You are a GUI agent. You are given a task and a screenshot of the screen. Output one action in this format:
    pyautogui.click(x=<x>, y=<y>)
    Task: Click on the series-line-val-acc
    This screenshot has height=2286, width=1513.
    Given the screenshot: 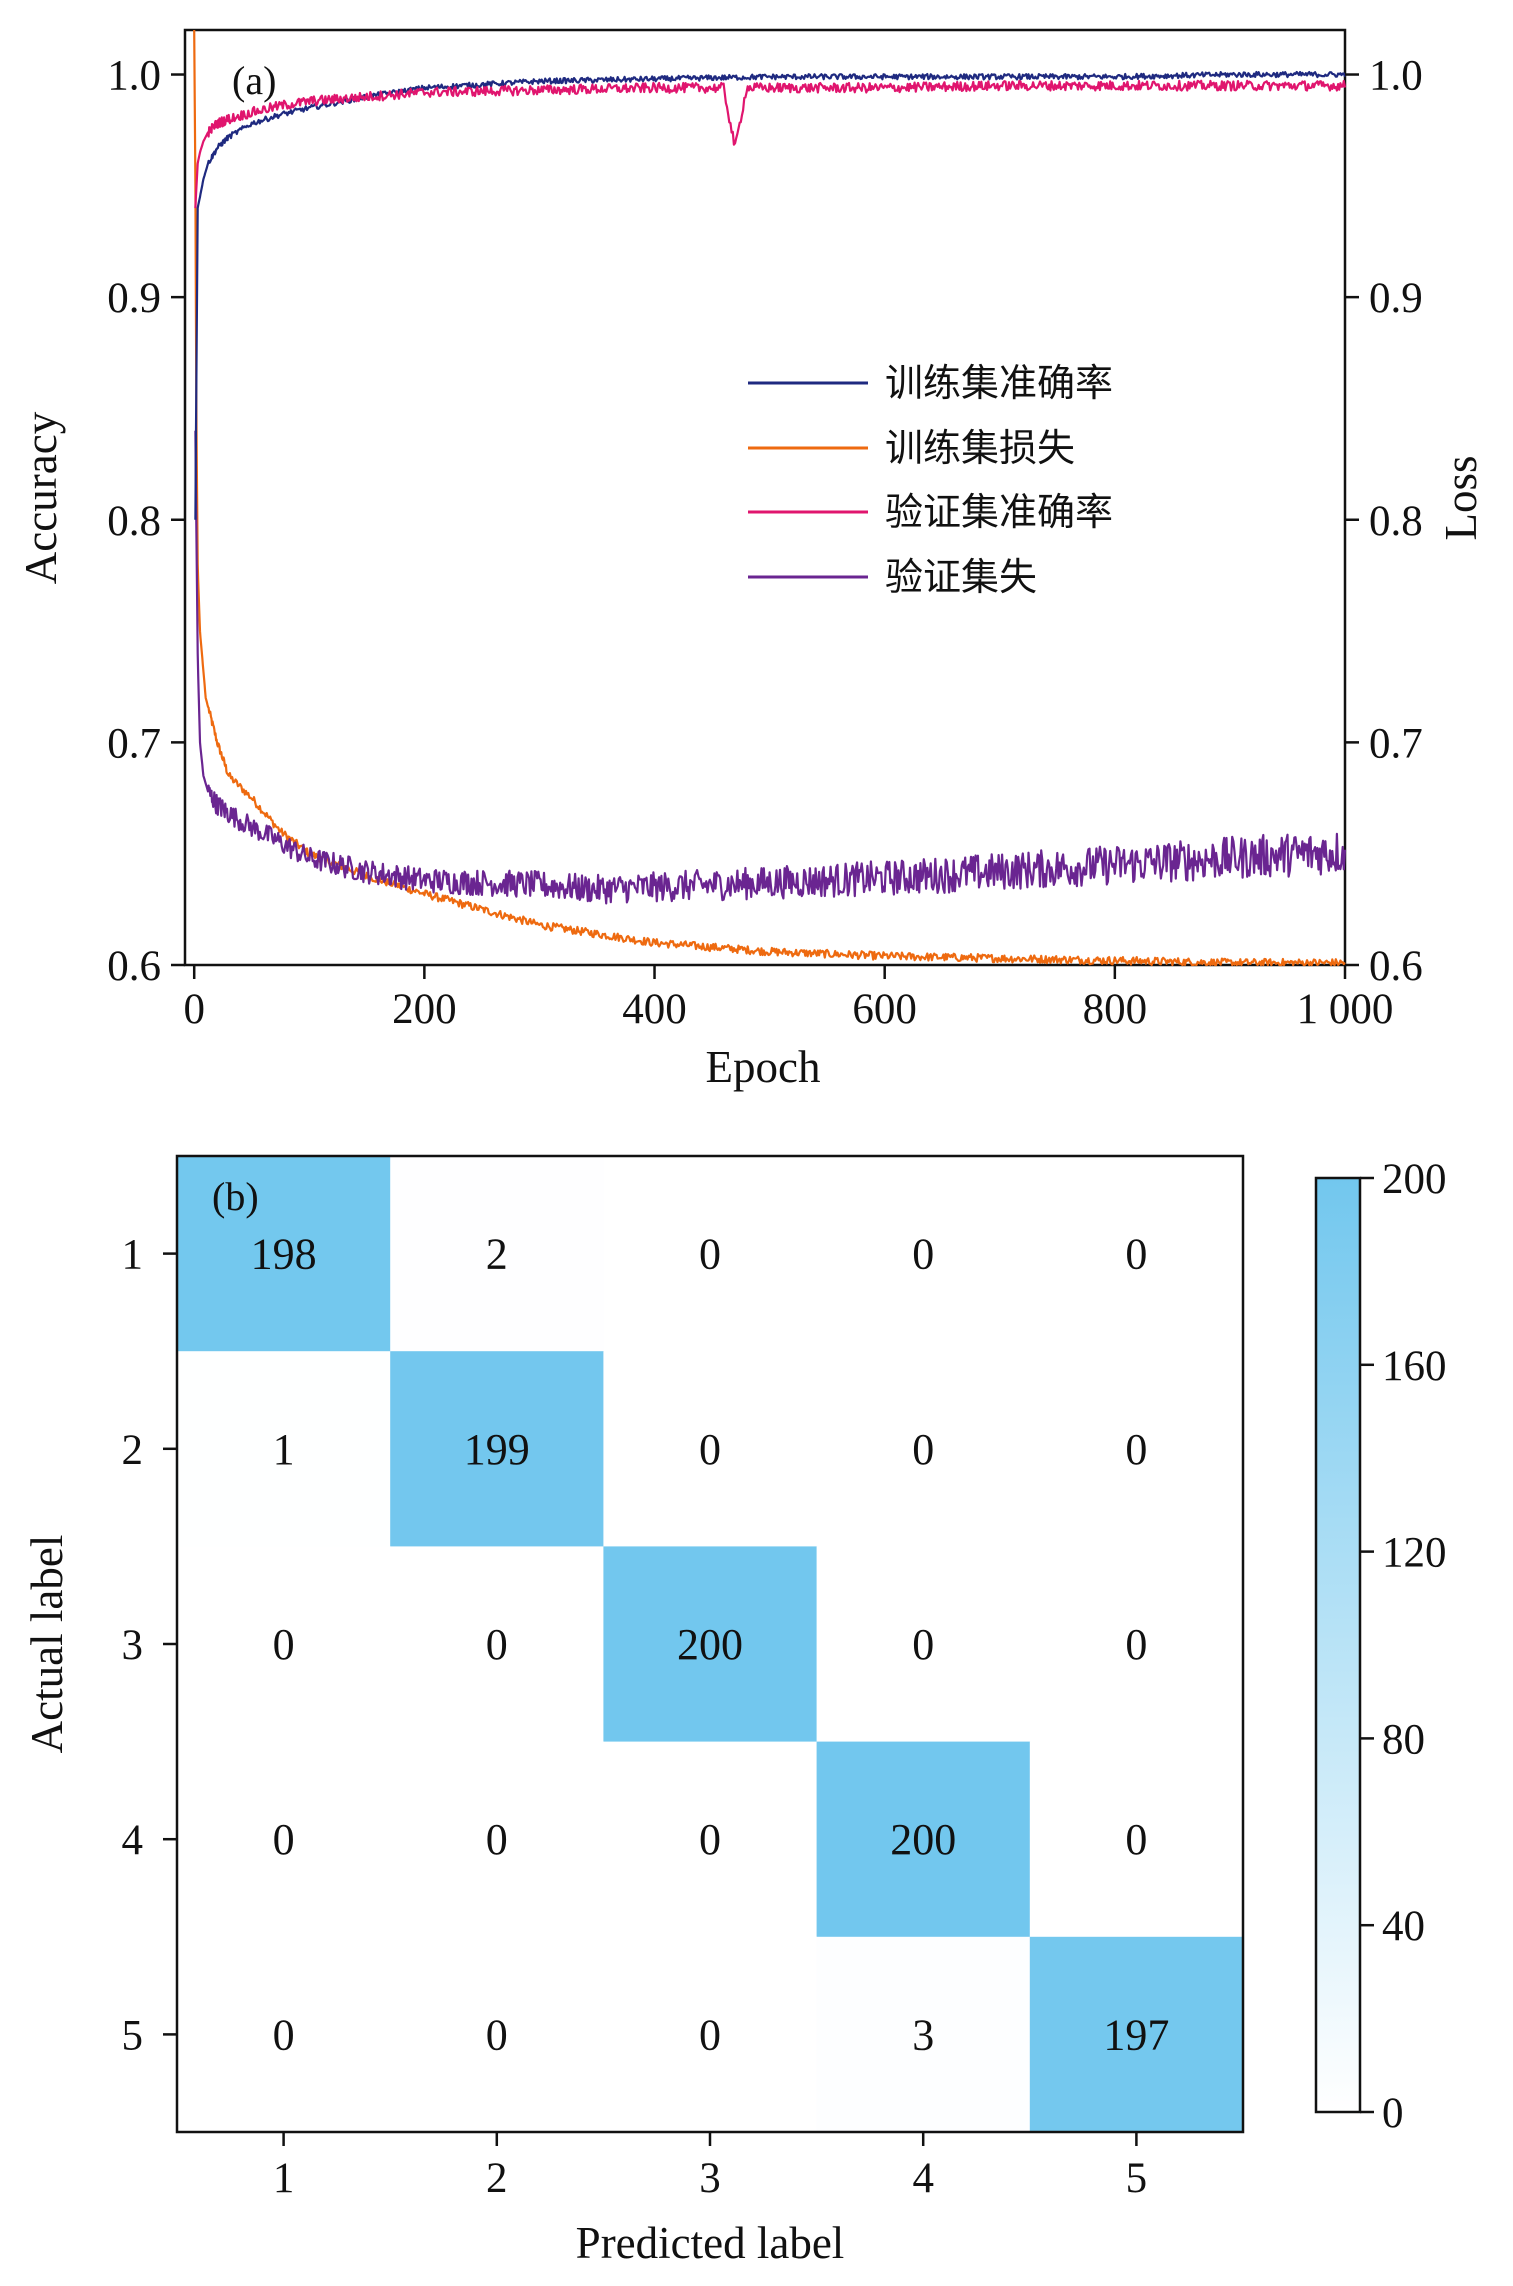 What is the action you would take?
    pyautogui.click(x=770, y=144)
    